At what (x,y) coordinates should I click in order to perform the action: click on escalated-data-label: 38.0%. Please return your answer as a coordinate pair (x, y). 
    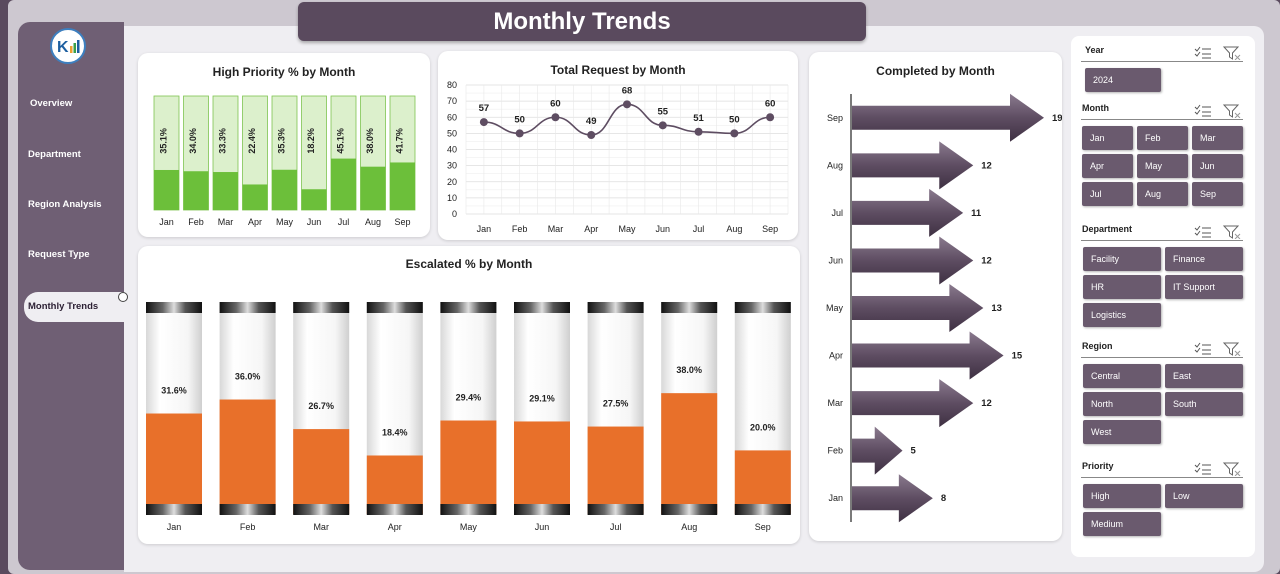
    Looking at the image, I should click on (689, 370).